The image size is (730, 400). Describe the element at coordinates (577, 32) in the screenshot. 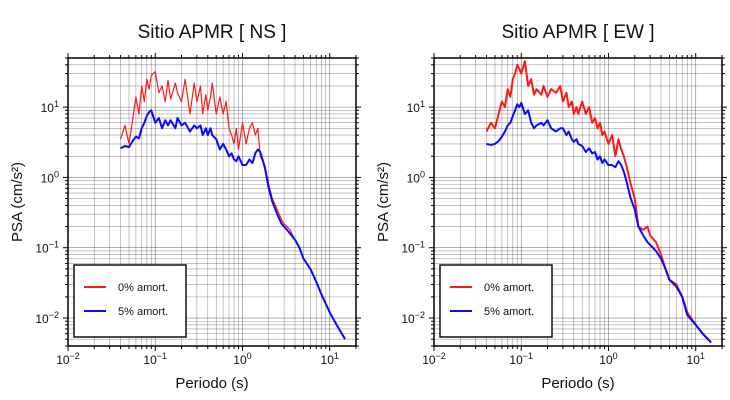

I see `chart-title: Sitio APMR [ EW ]` at that location.